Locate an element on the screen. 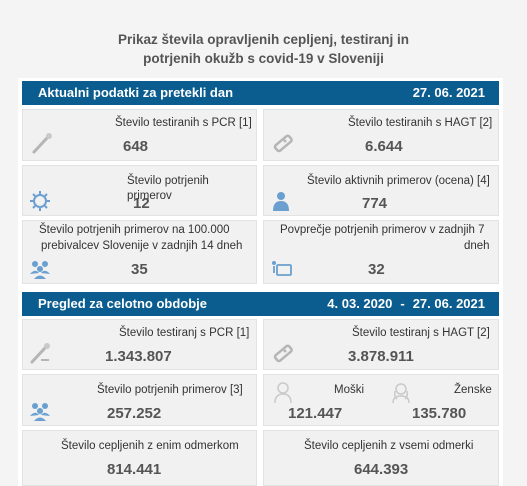 This screenshot has width=527, height=486. value-daily-avg7: 32 is located at coordinates (376, 269).